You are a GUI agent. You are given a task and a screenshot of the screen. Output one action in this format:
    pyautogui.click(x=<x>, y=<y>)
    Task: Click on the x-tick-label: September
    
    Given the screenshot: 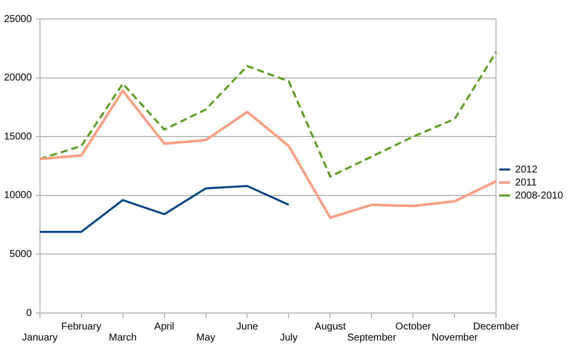 What is the action you would take?
    pyautogui.click(x=372, y=338)
    